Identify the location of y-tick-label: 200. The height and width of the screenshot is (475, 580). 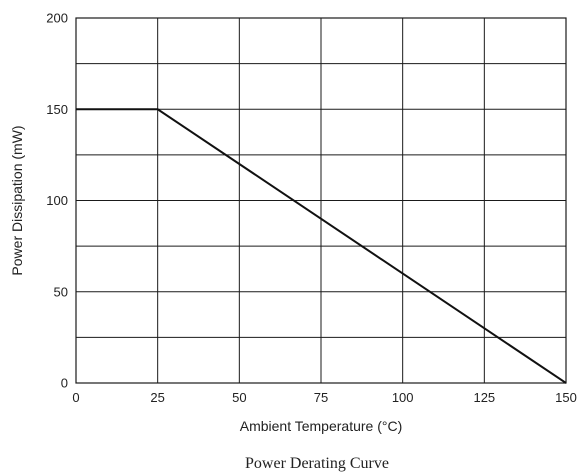
(57, 18).